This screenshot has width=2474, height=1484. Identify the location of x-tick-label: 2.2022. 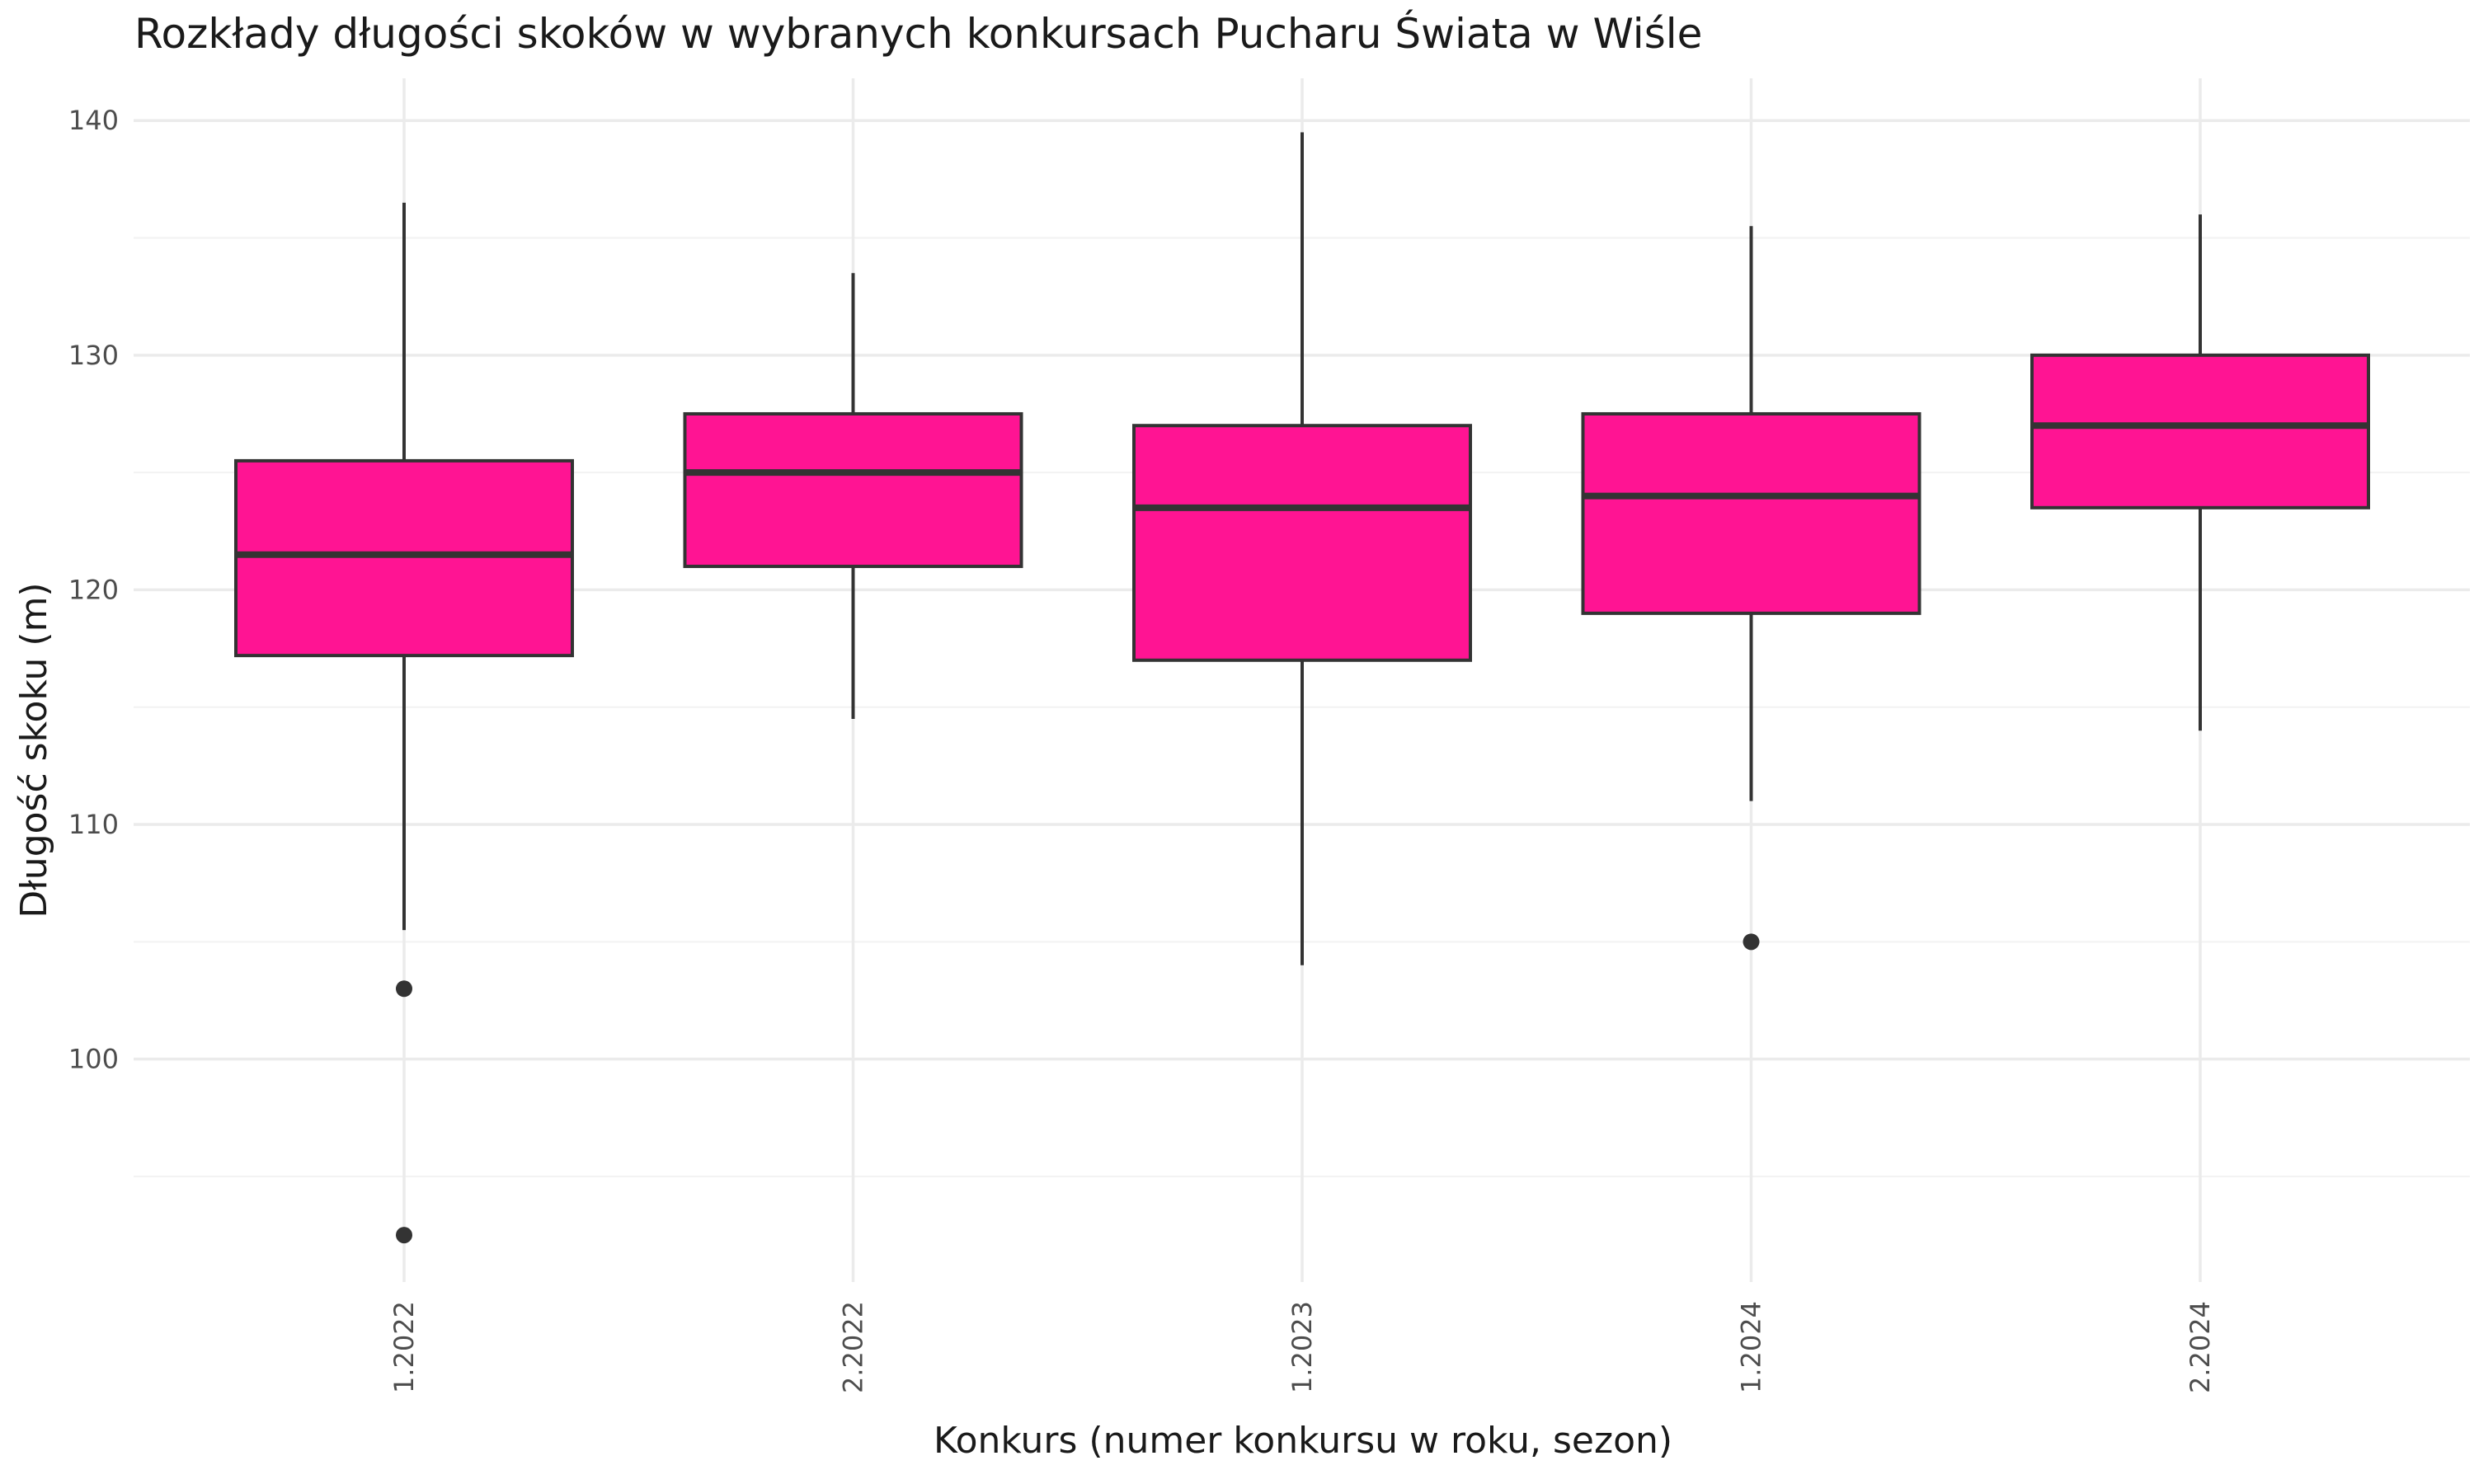
(853, 1347).